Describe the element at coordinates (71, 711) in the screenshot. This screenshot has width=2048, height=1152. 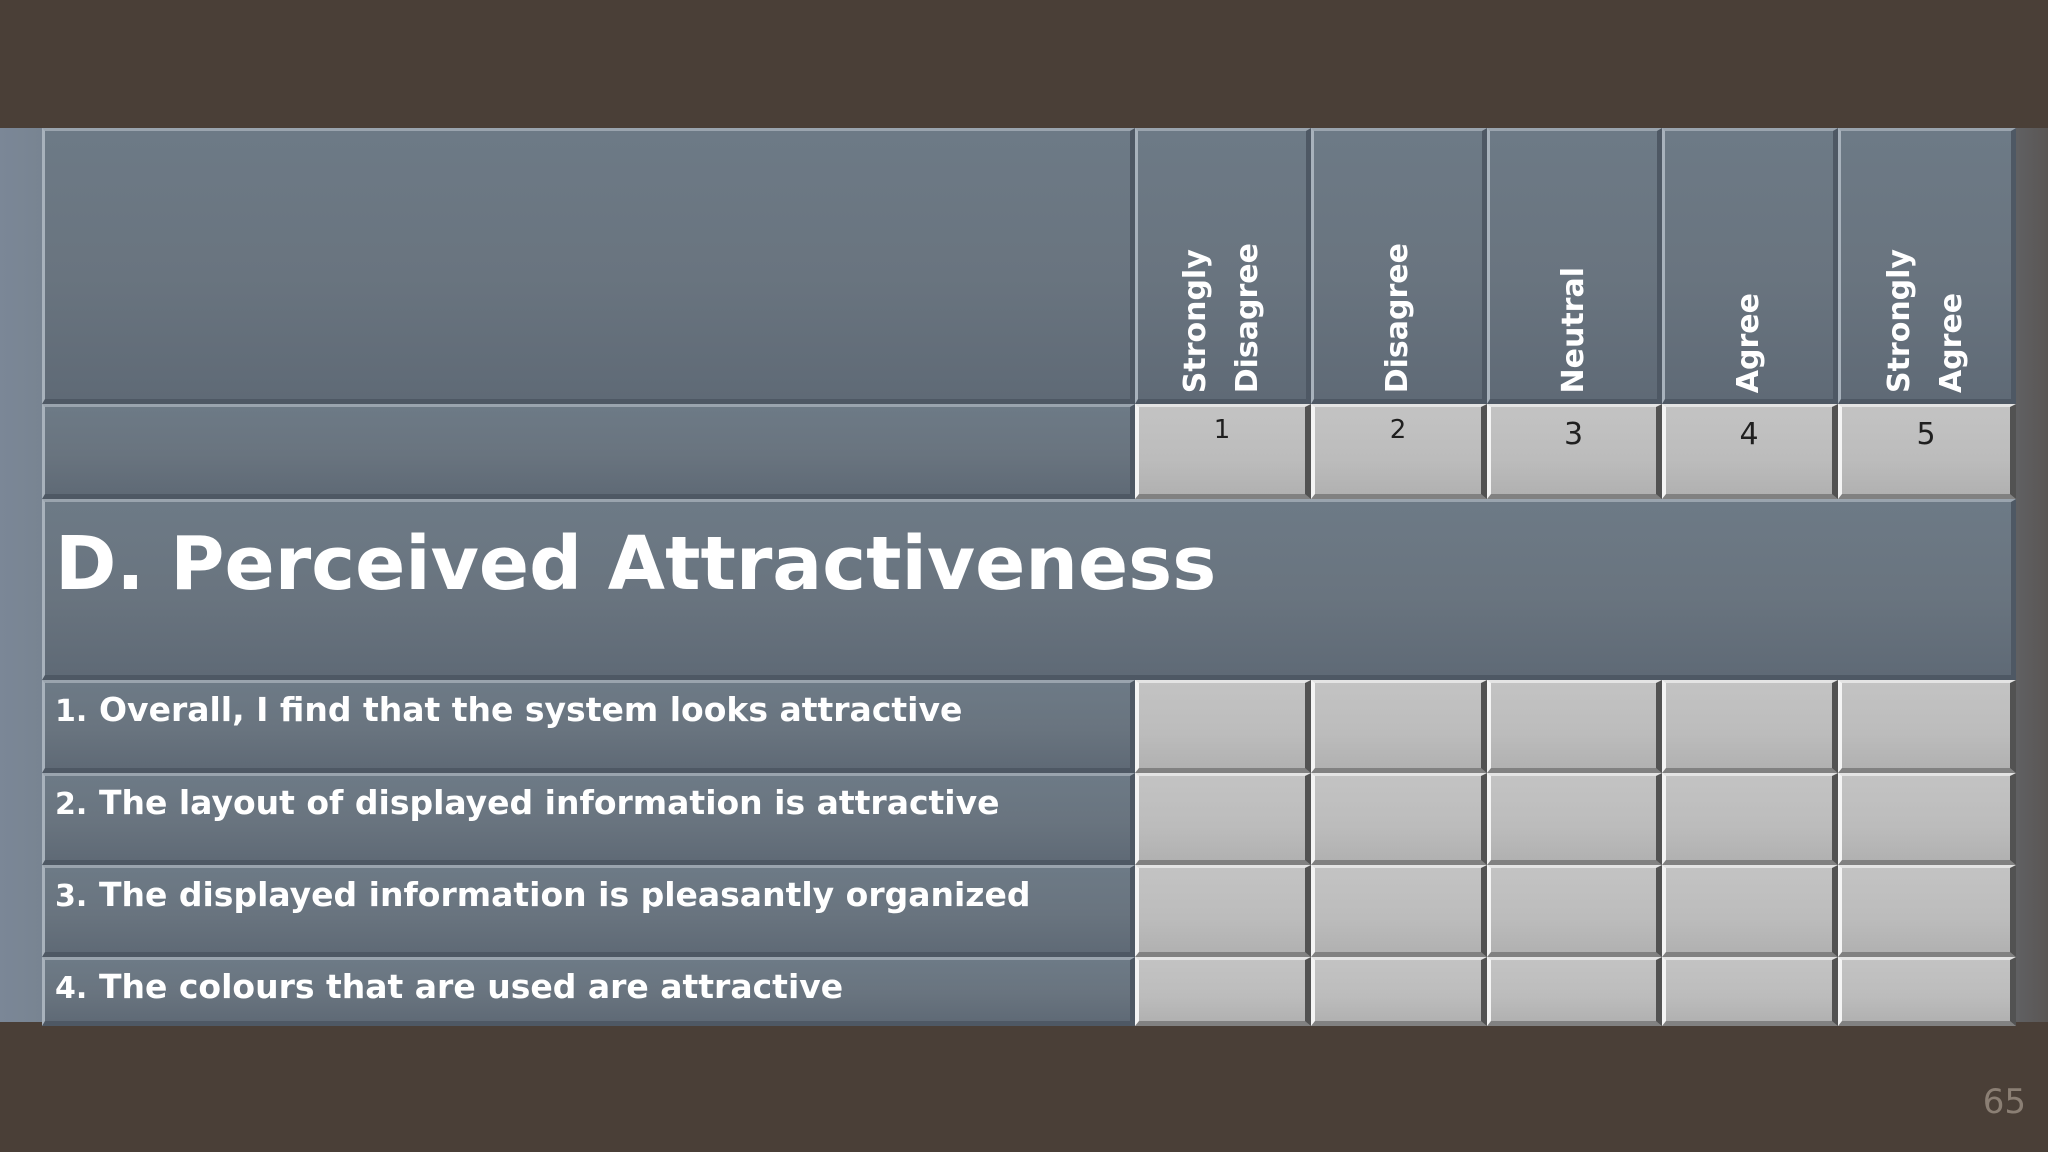
I see `question-number: 1.` at that location.